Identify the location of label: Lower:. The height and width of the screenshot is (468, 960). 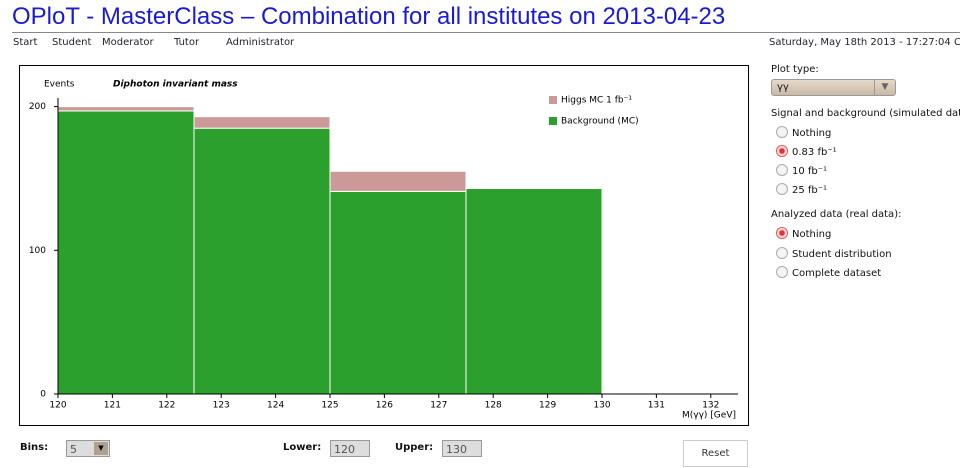
(302, 447).